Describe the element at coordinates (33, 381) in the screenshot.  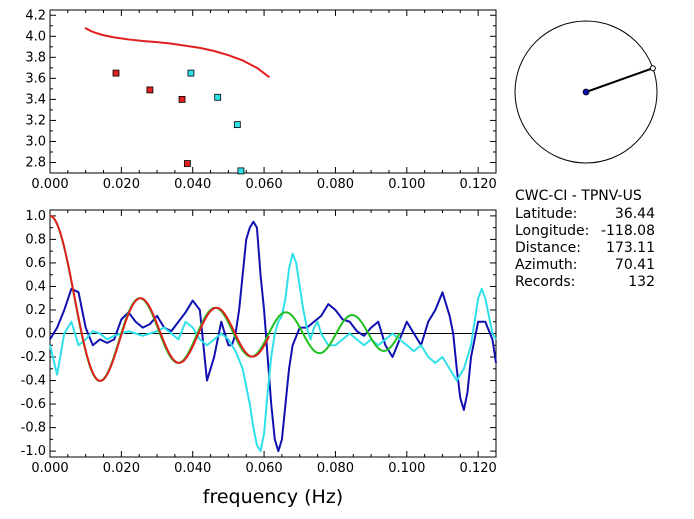
I see `y-tick-label: -0.4` at that location.